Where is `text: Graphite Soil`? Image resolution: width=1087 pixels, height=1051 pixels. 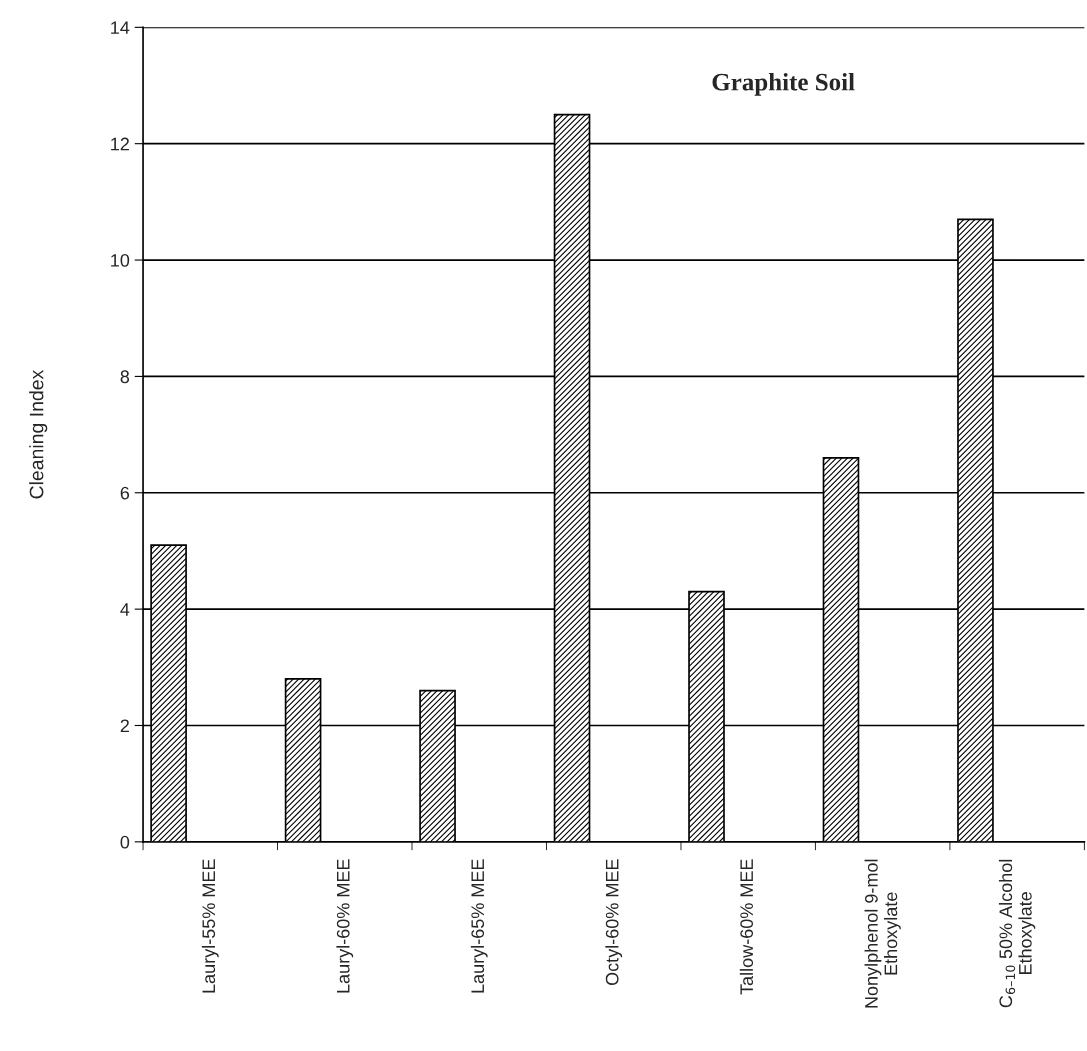 text: Graphite Soil is located at coordinates (783, 84).